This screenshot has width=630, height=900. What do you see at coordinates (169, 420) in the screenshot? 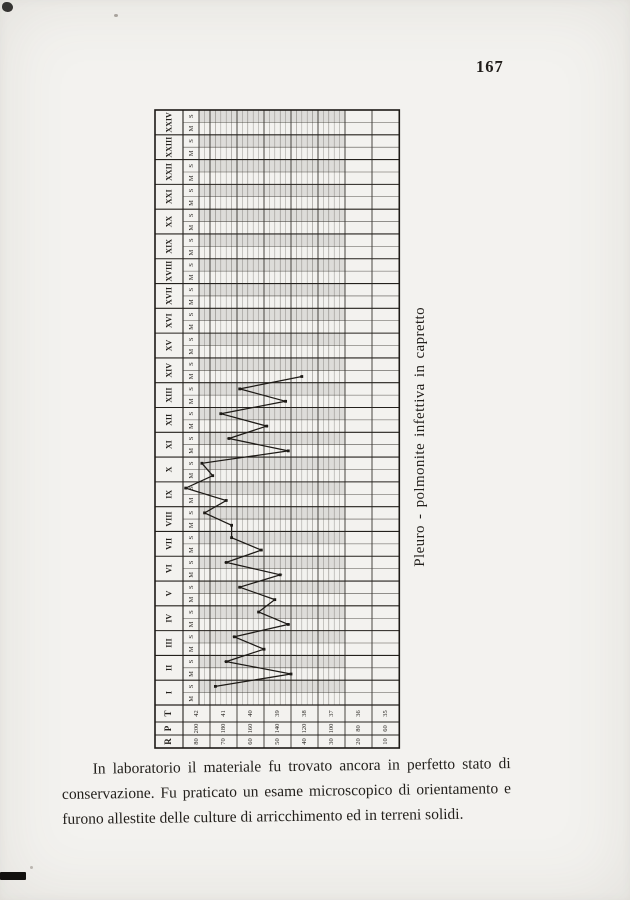
I see `svg-text: XII` at bounding box center [169, 420].